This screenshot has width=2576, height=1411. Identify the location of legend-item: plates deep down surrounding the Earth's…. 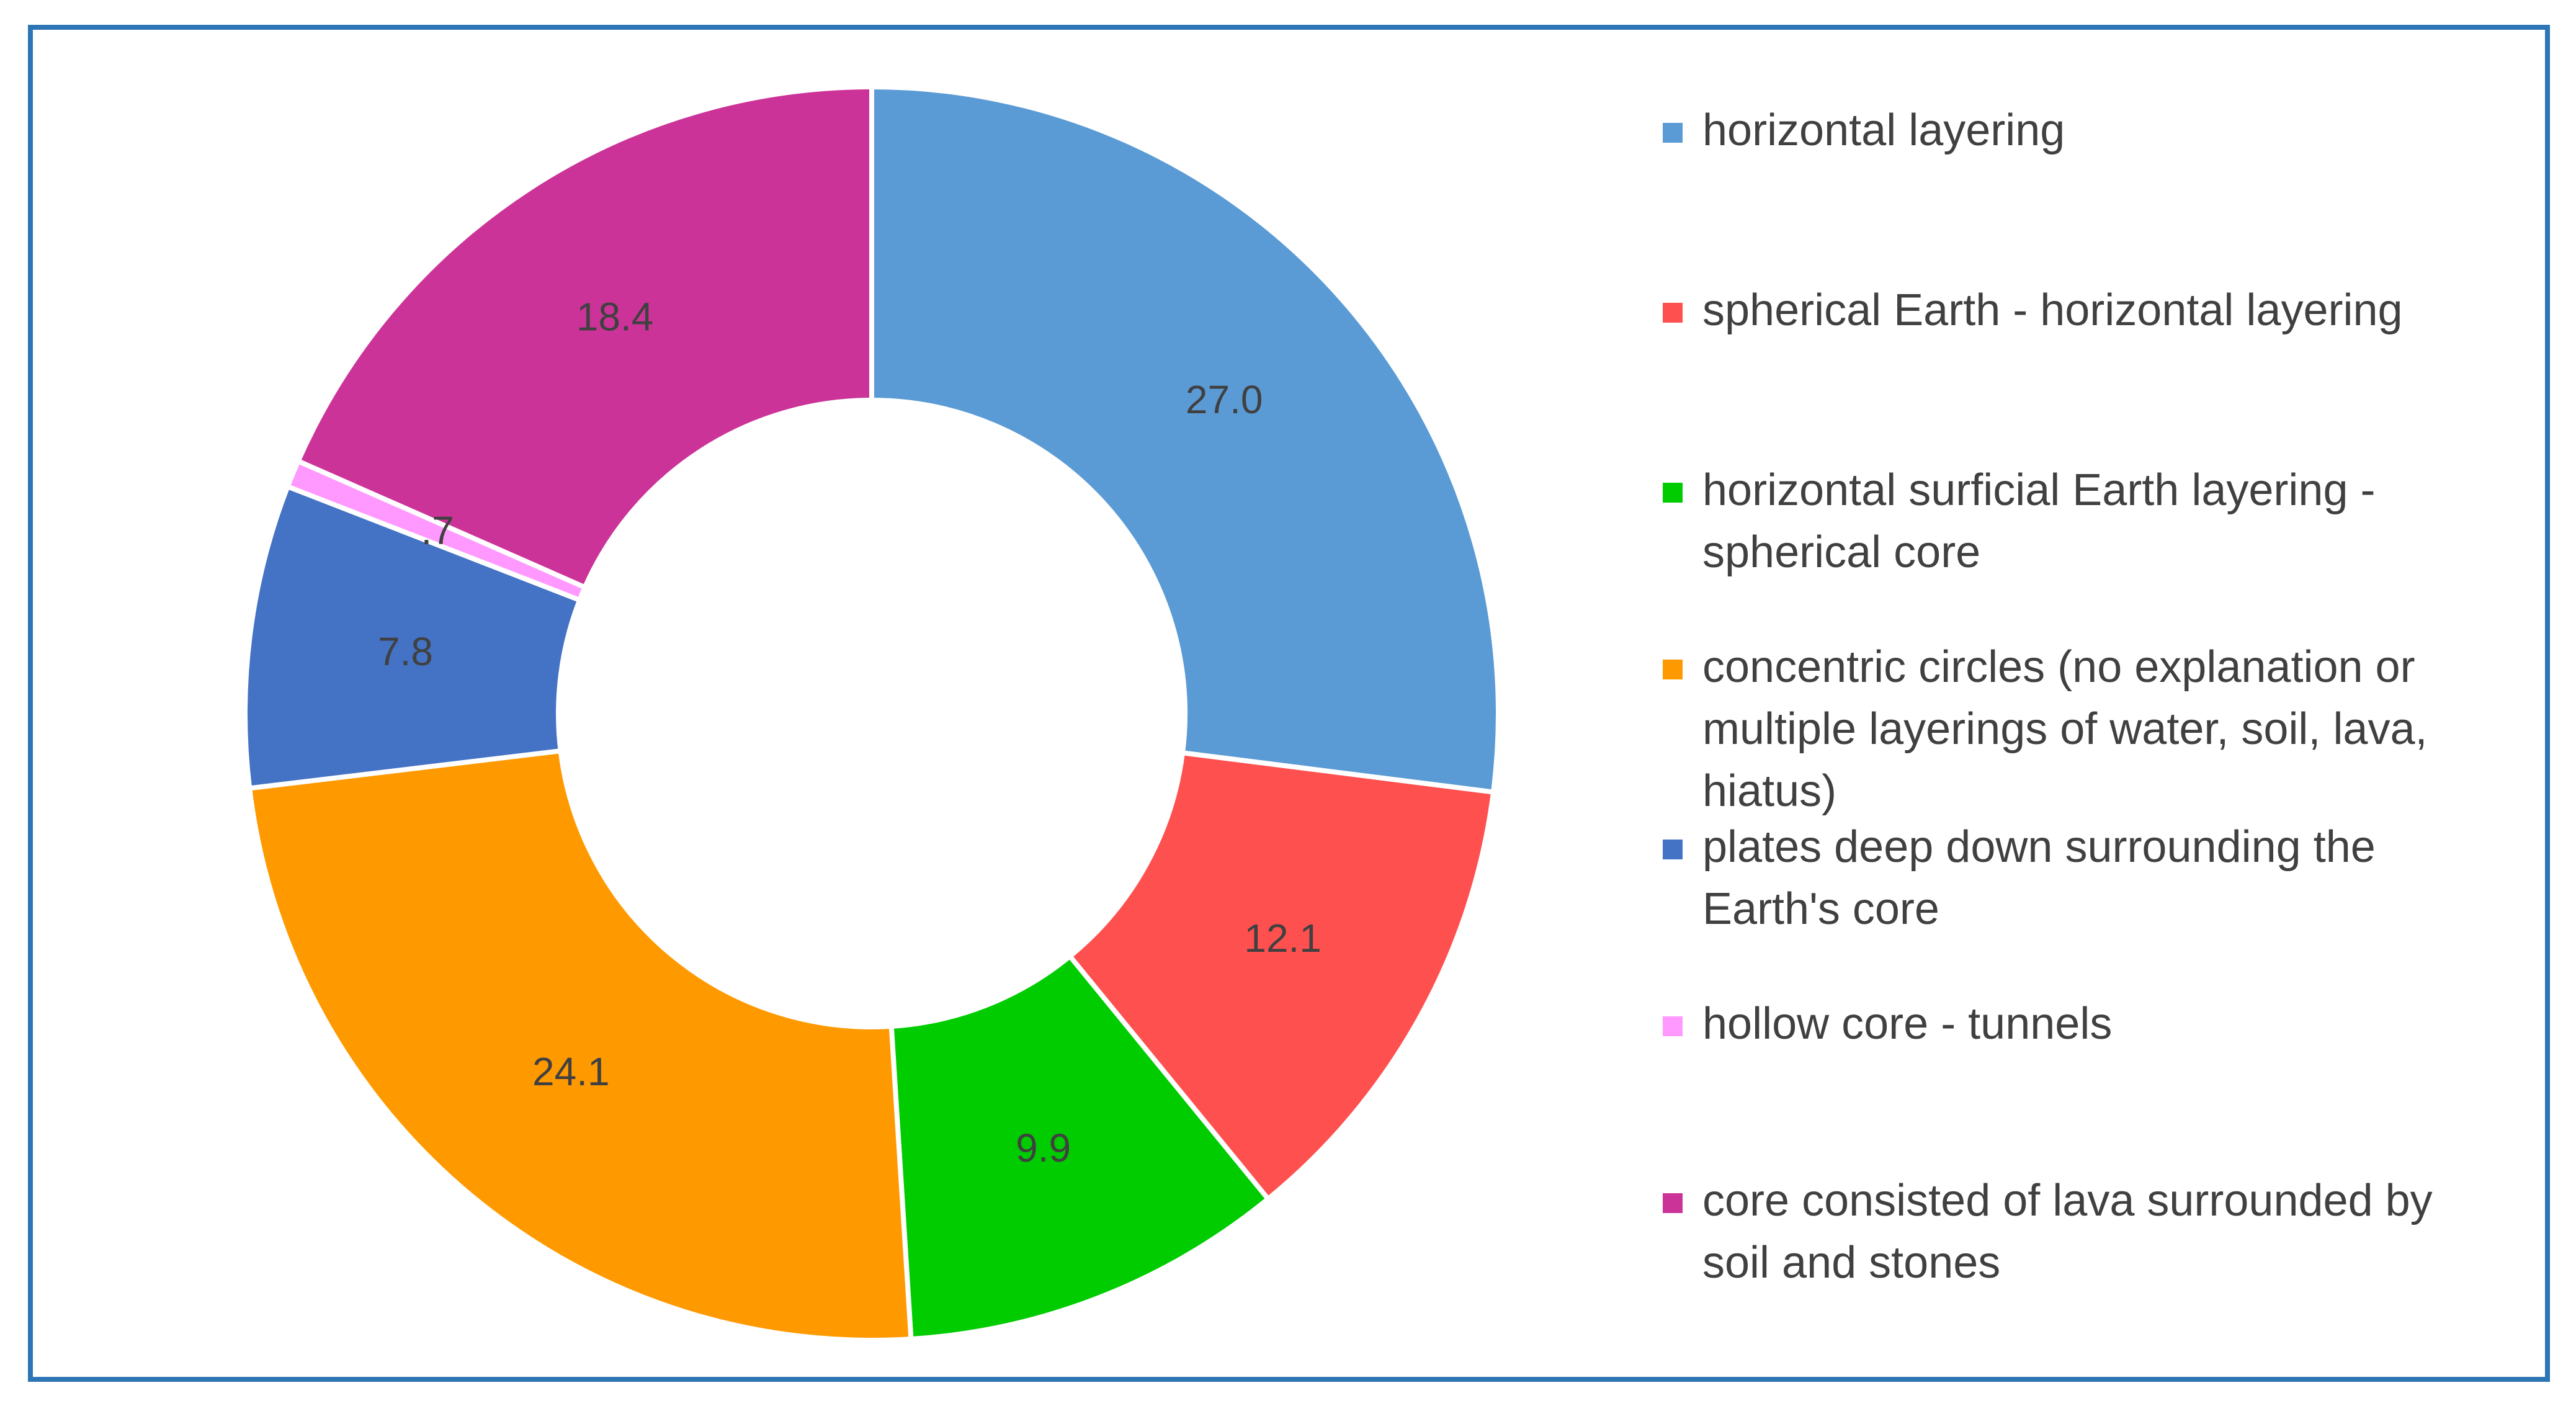
(2091, 878).